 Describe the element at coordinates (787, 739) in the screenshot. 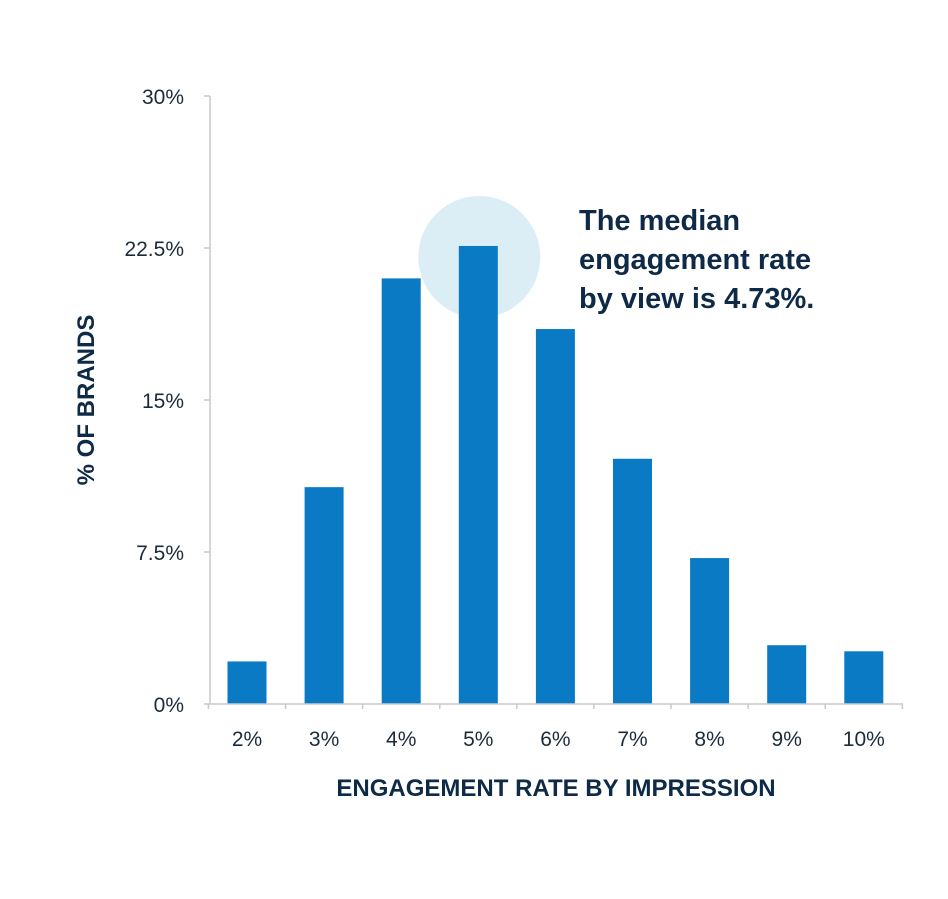

I see `x-tick-label: 9%` at that location.